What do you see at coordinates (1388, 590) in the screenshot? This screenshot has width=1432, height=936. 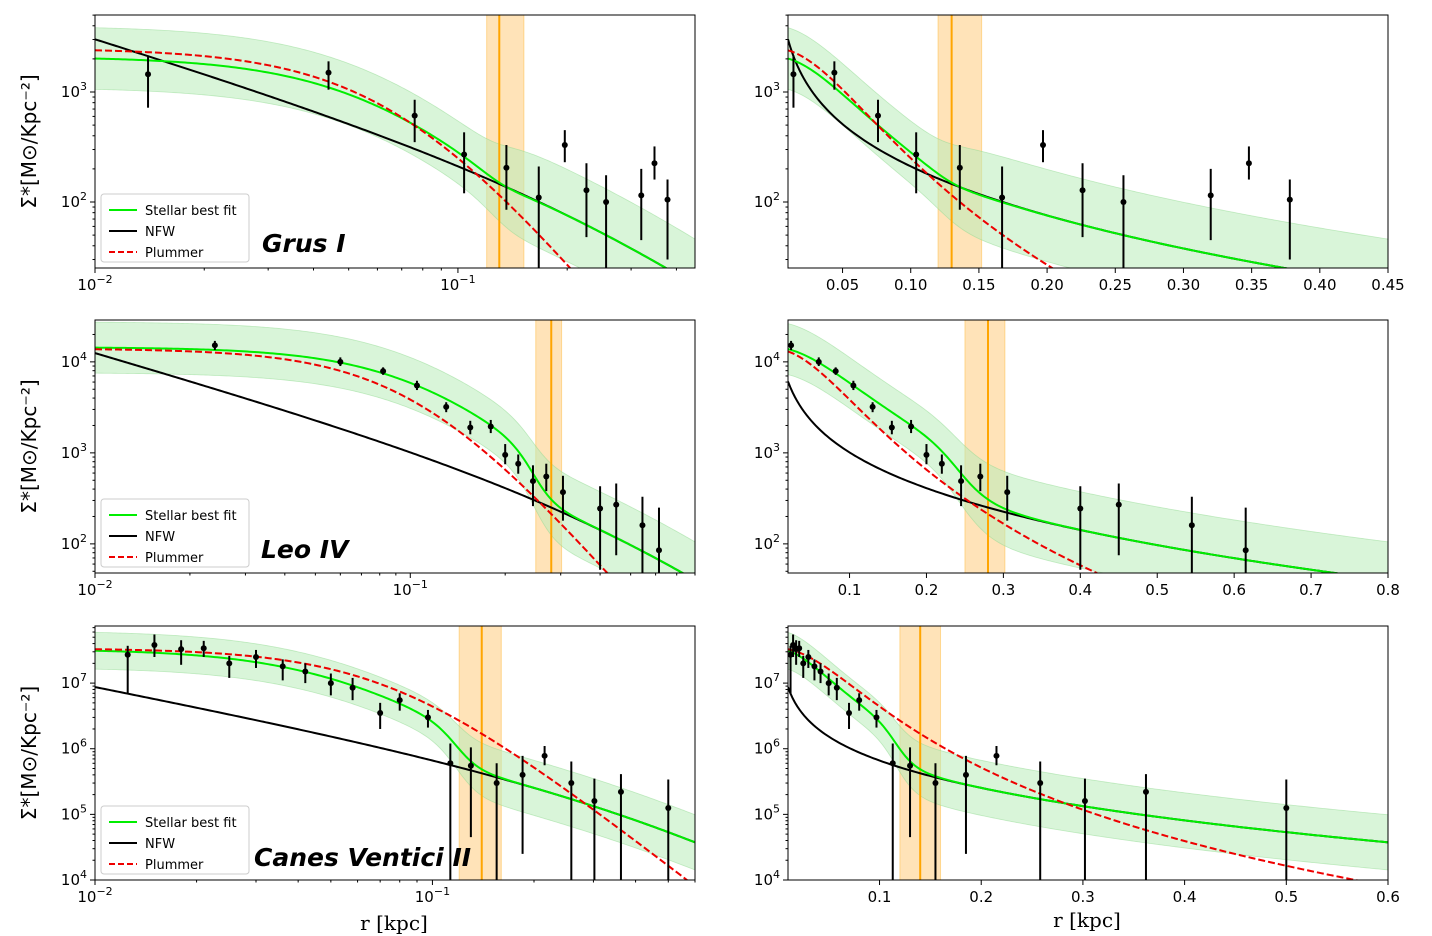 I see `x-tick-label: 0.8` at bounding box center [1388, 590].